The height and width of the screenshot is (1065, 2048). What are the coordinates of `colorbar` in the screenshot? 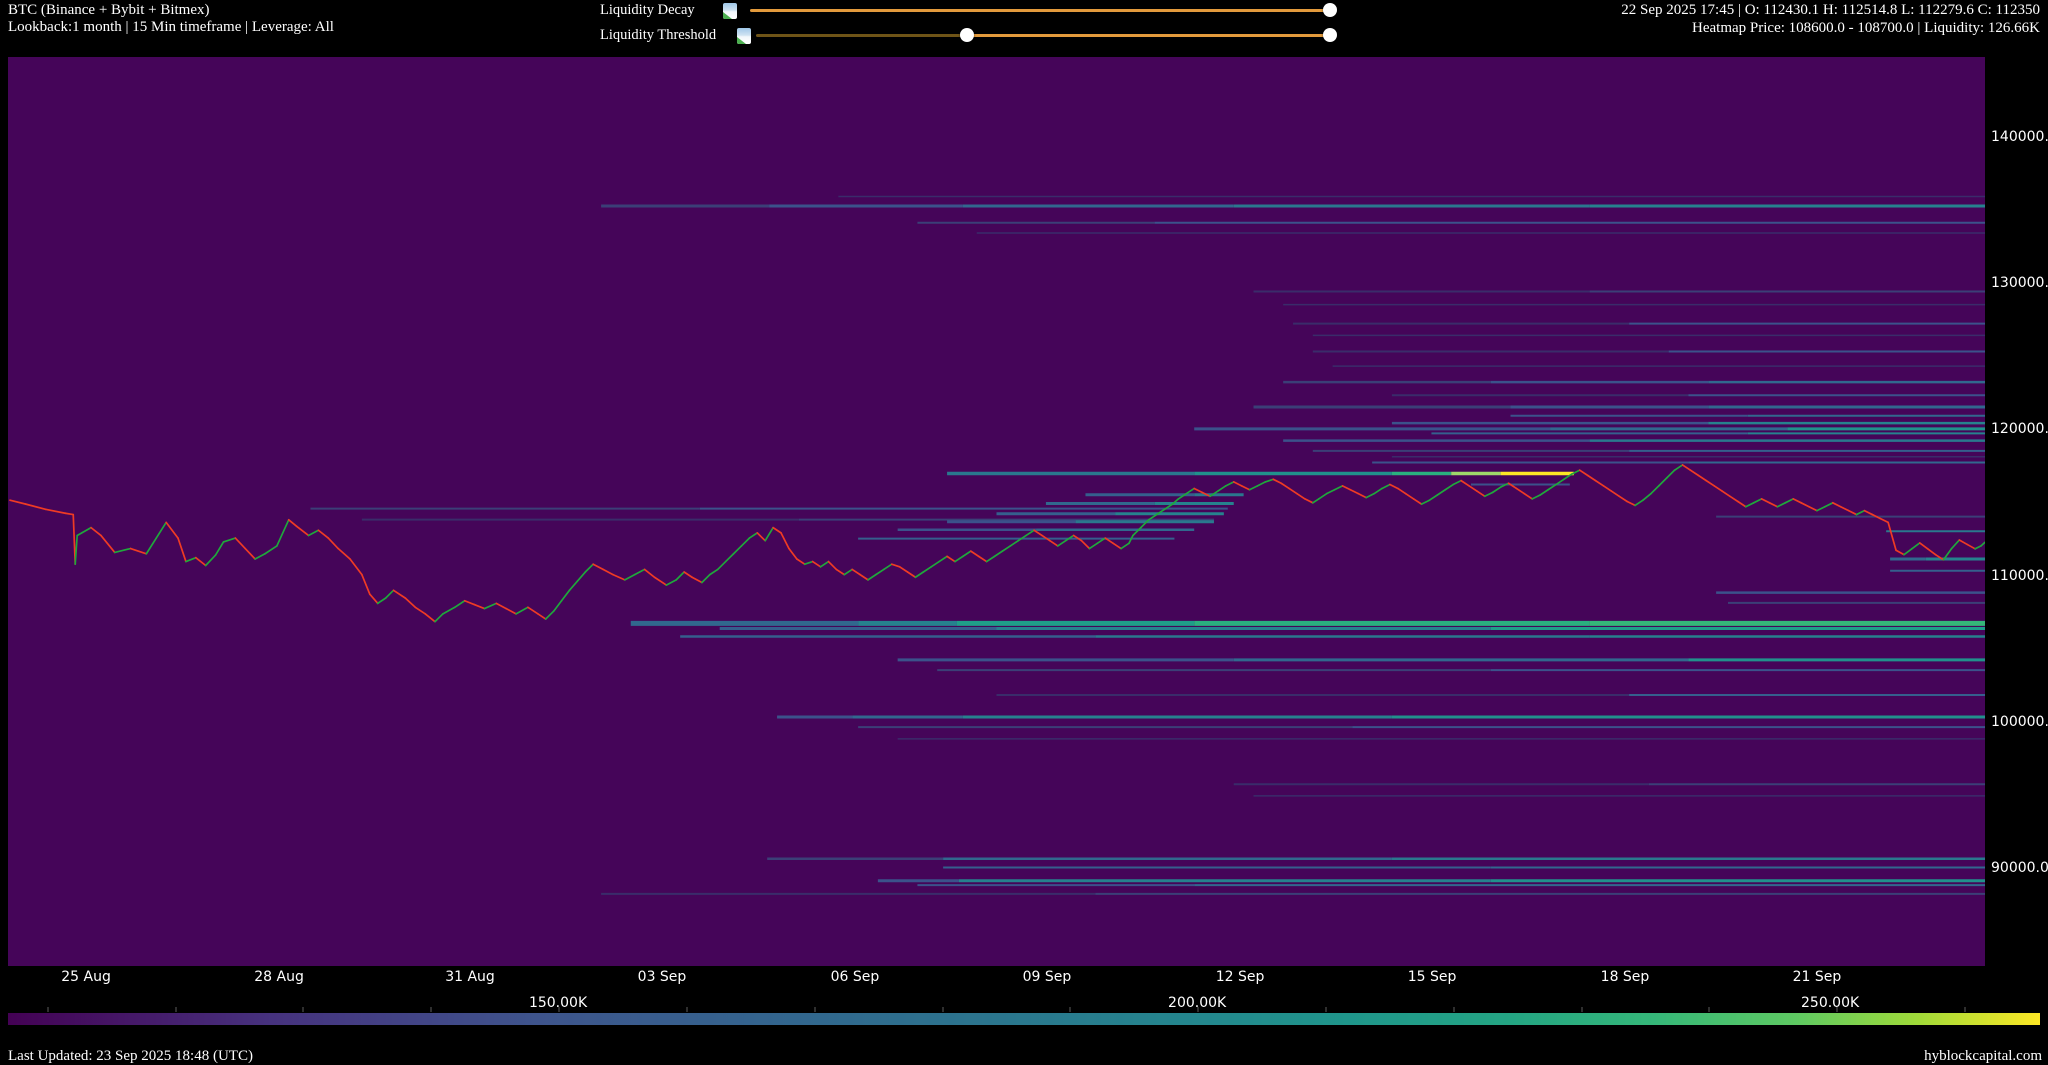 It's located at (1024, 1019).